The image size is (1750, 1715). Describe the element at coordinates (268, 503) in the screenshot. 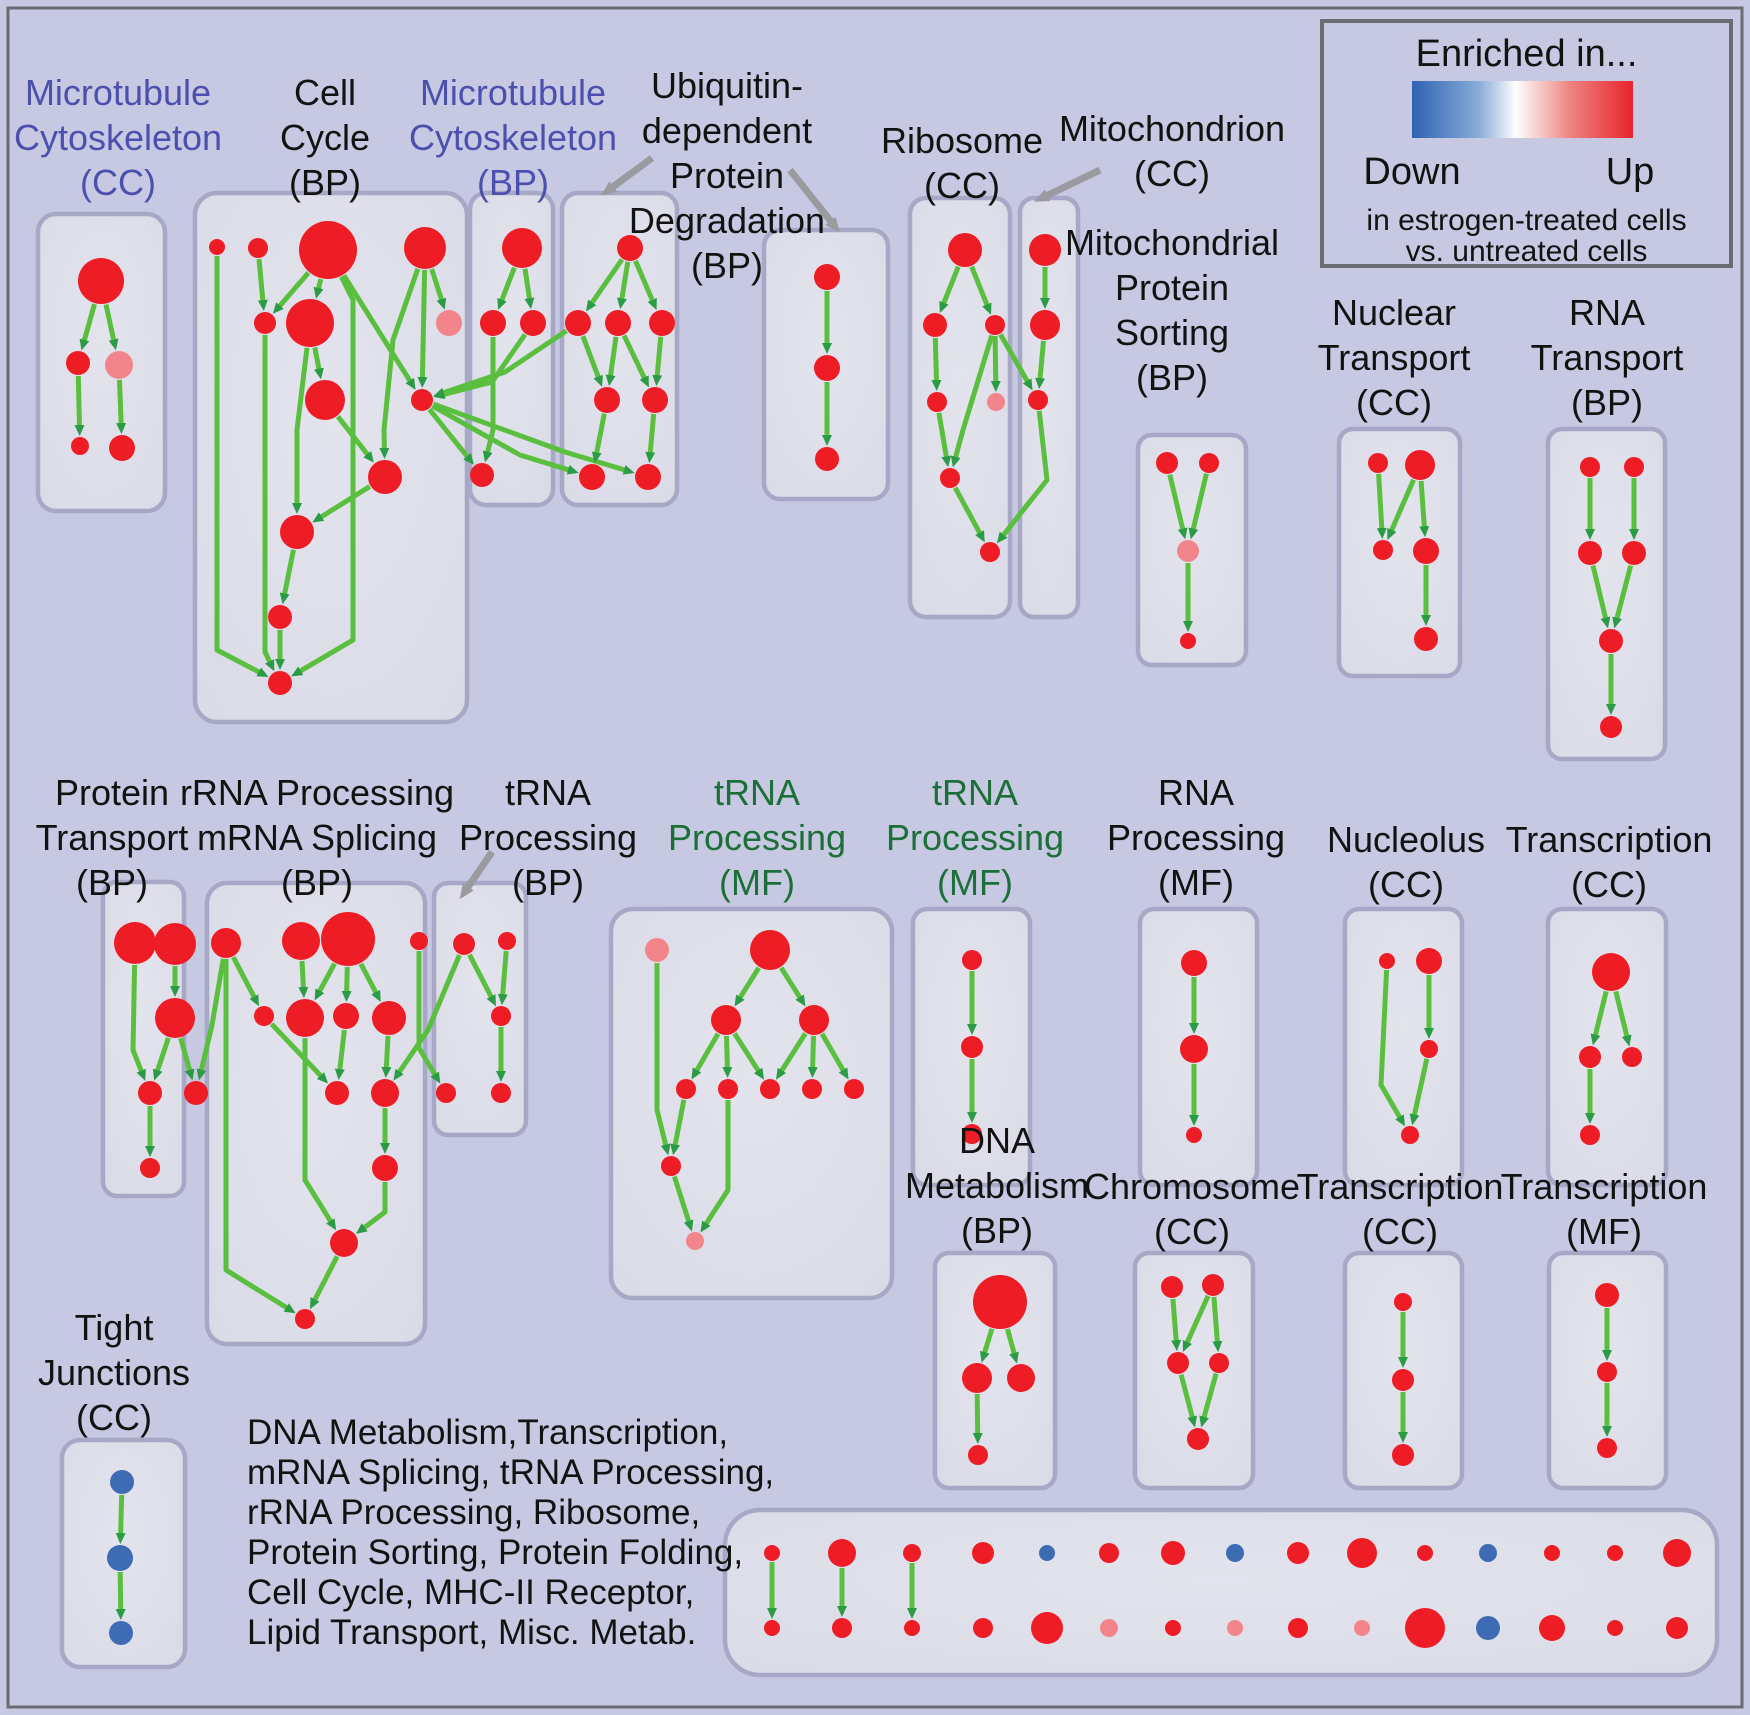

I see `edge-cc5-cc13` at that location.